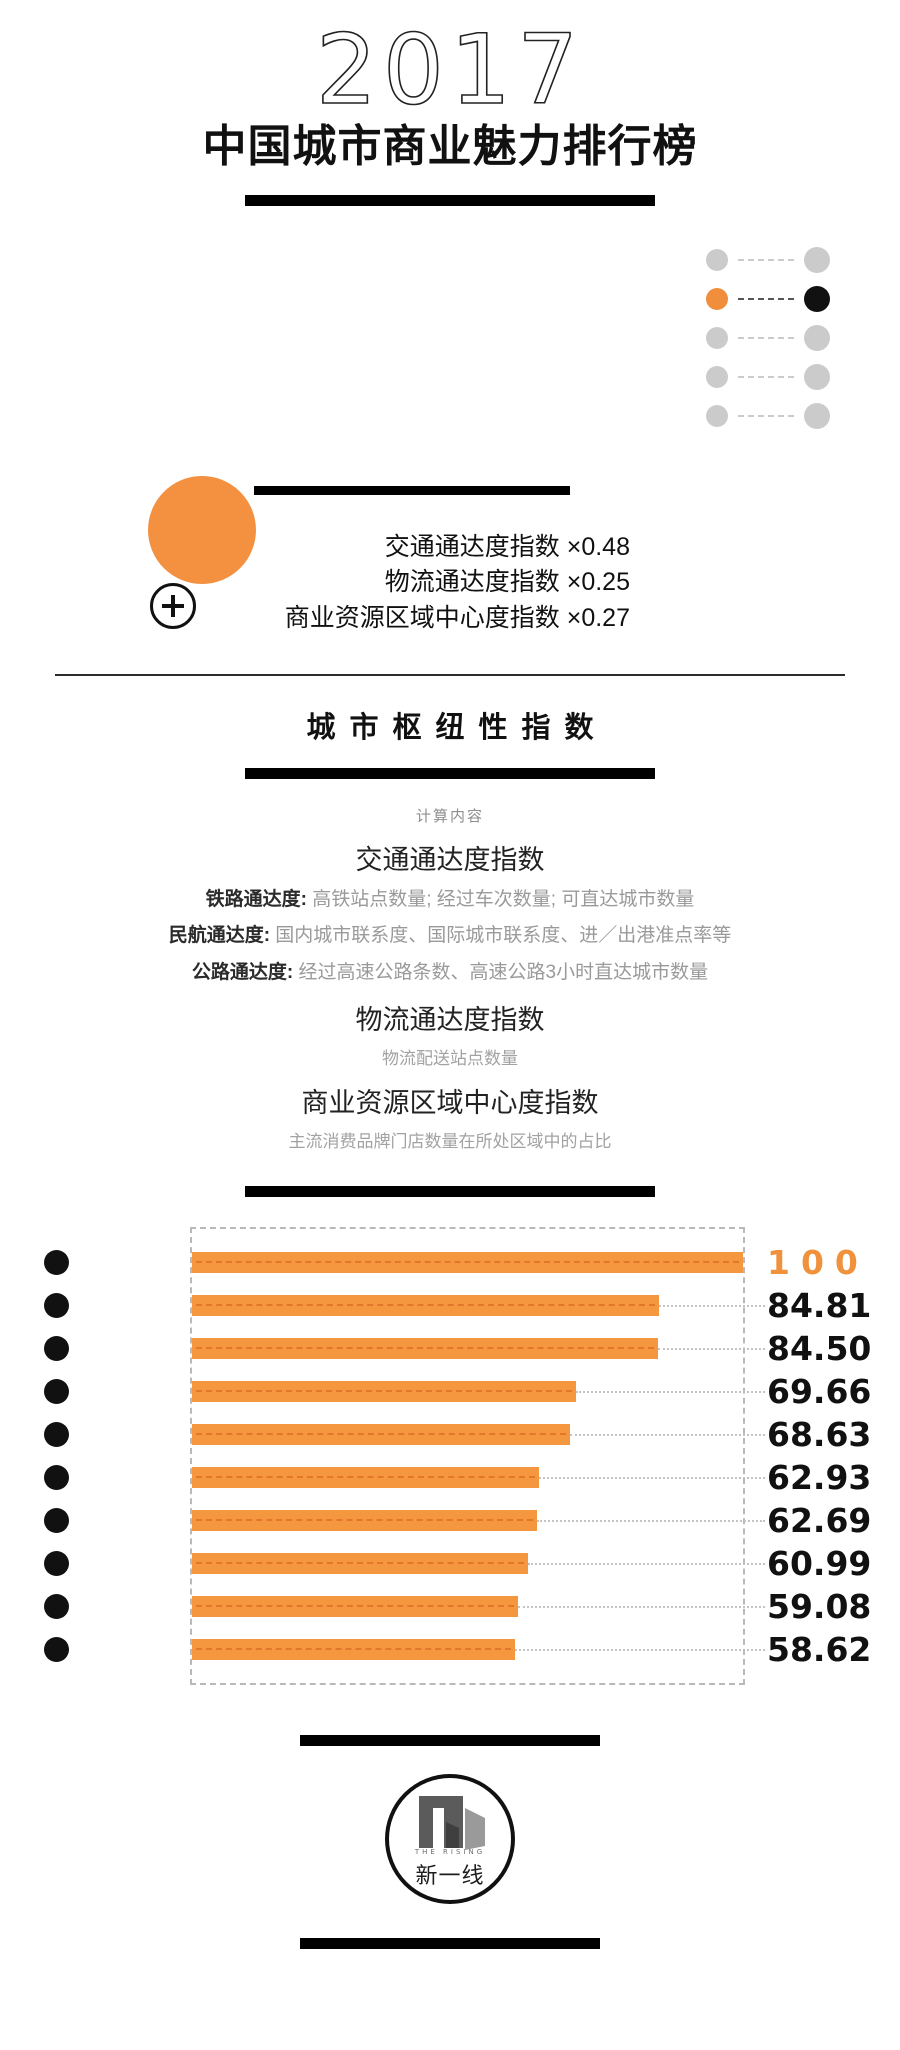  I want to click on plus-icon, so click(173, 605).